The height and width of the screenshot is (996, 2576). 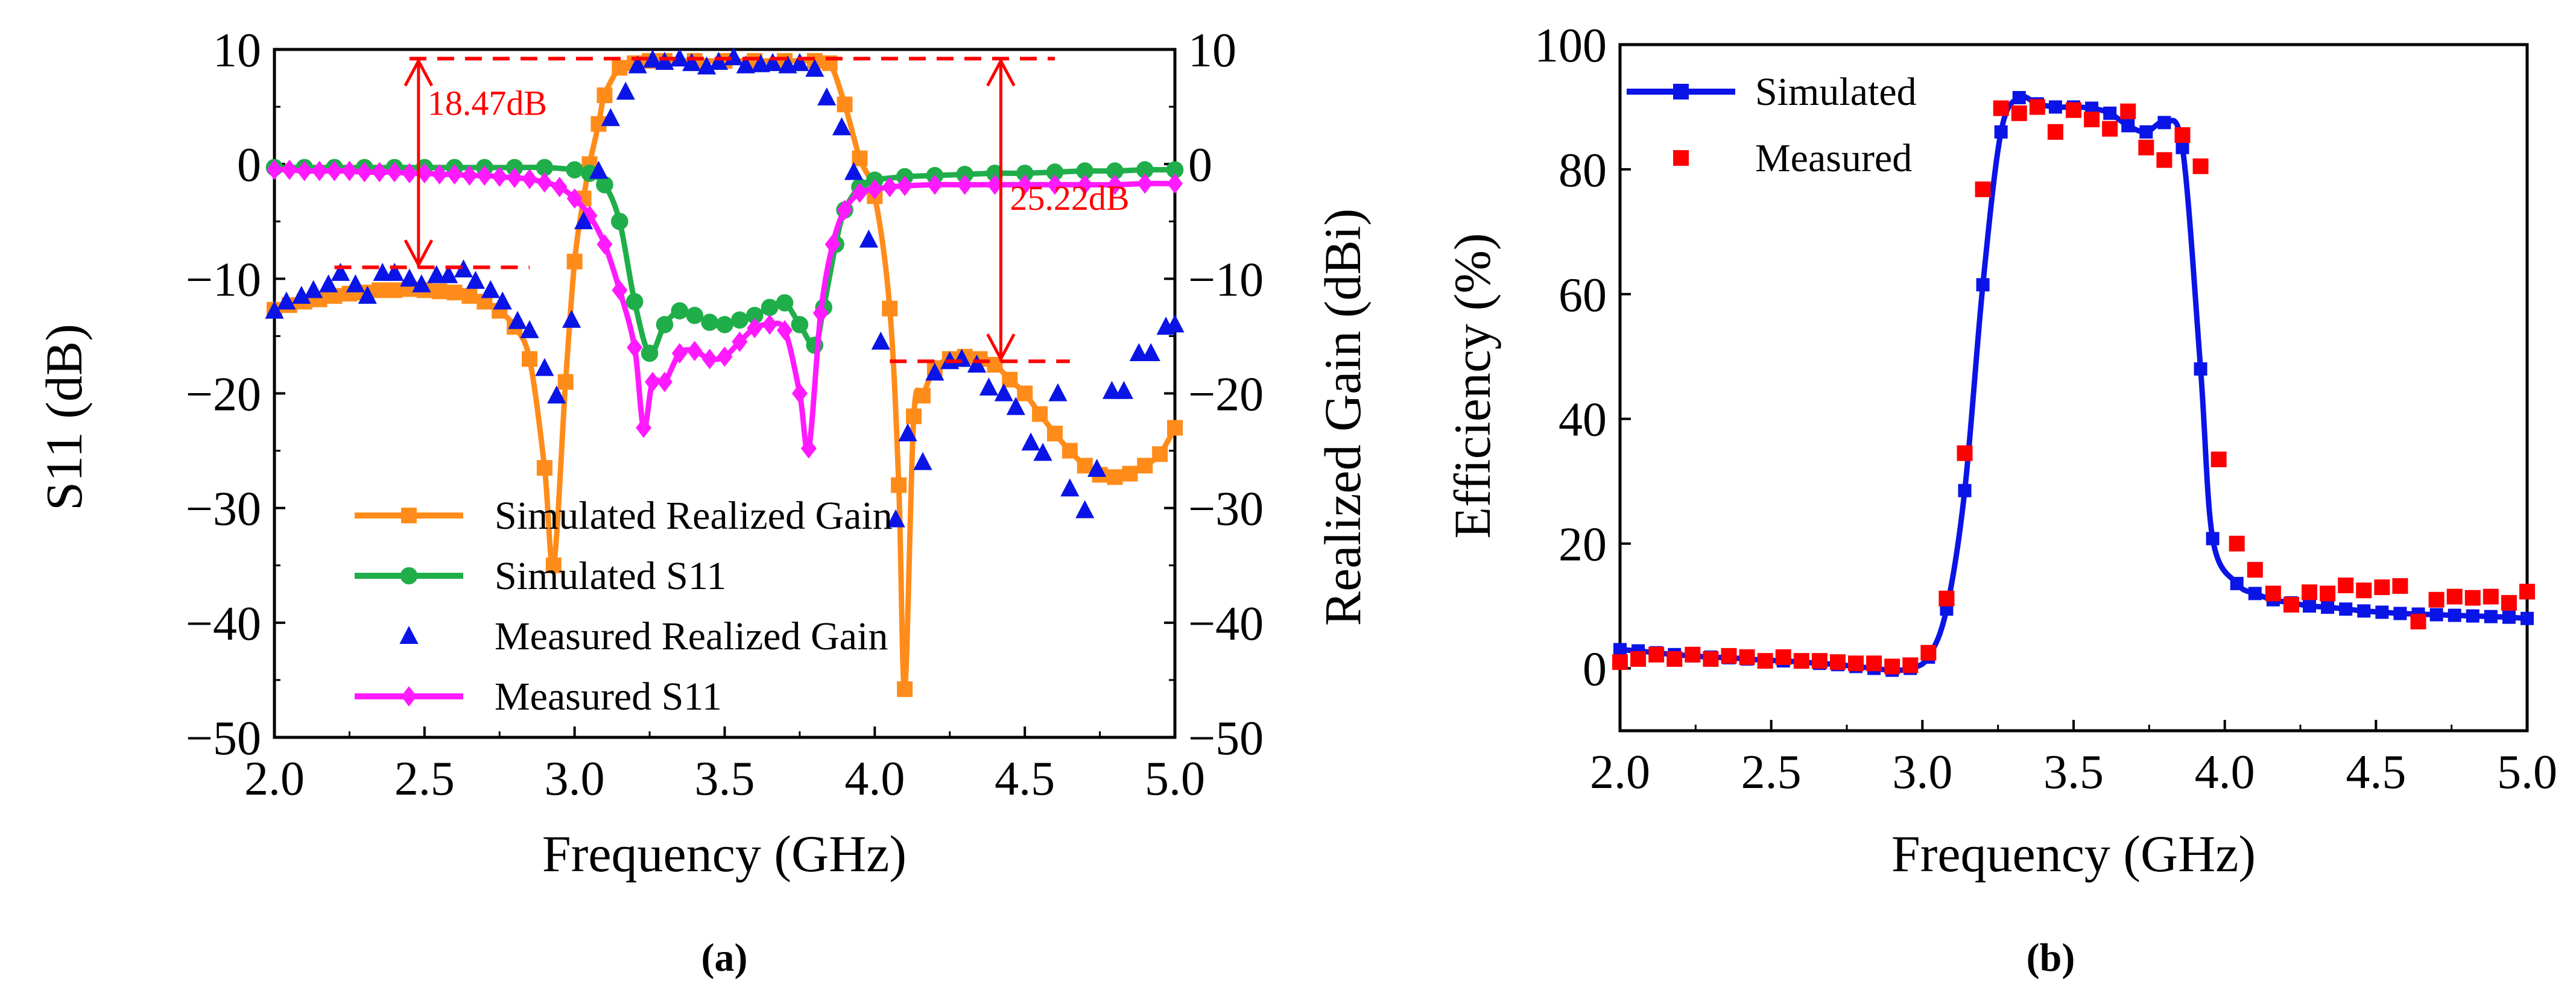 I want to click on chart-b-xlabel: Frequency (GHz), so click(x=2073, y=854).